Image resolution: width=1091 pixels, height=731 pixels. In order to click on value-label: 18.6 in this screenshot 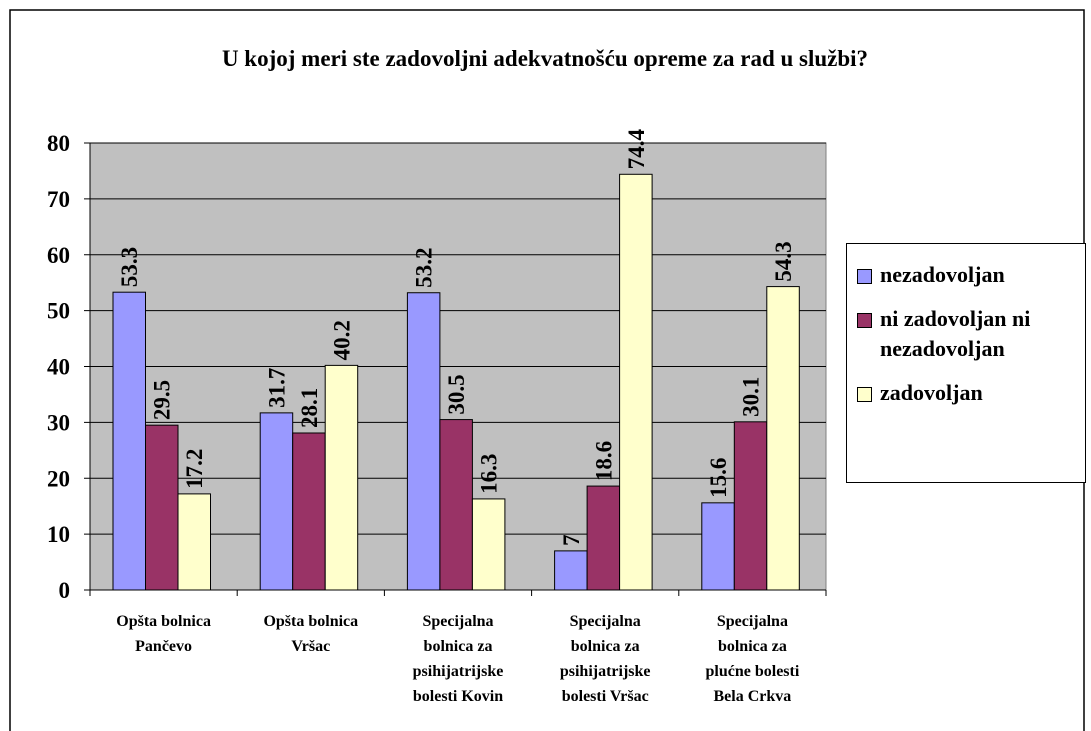, I will do `click(603, 461)`.